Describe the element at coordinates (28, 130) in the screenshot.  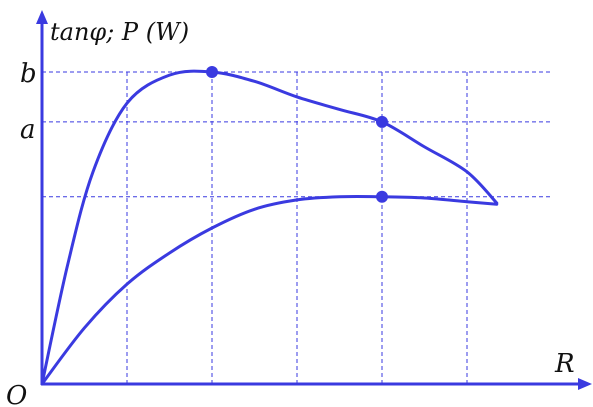
I see `y-tick-label-a: a` at that location.